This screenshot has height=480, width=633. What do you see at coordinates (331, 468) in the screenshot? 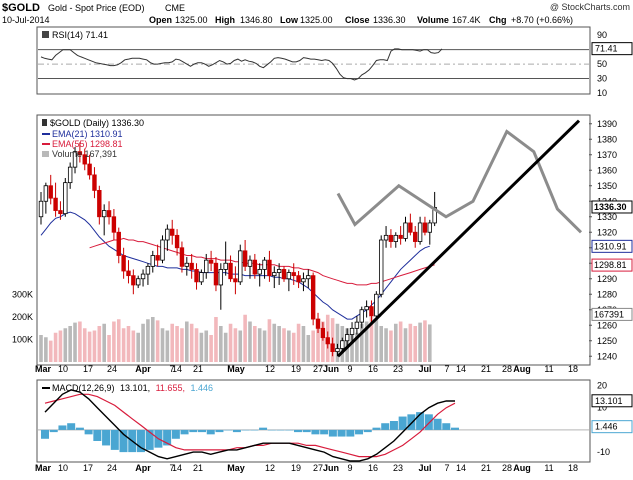
I see `macd-x-label: Jun` at bounding box center [331, 468].